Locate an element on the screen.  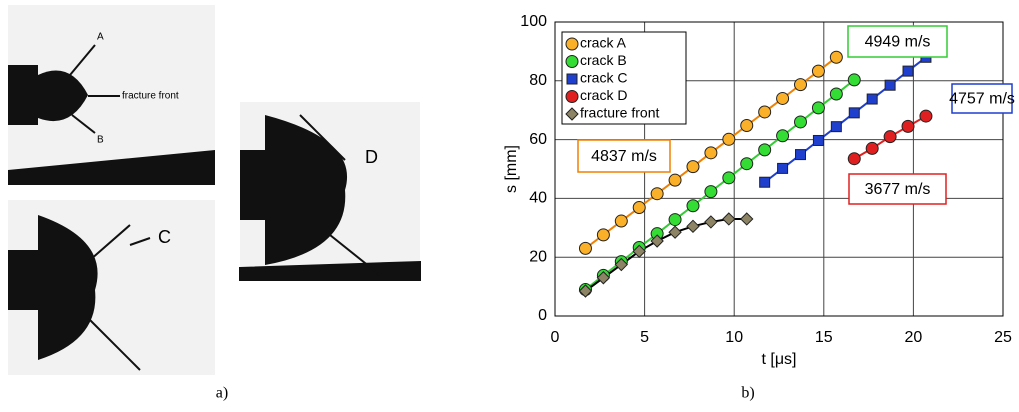
x-tick-label: 0 is located at coordinates (555, 337).